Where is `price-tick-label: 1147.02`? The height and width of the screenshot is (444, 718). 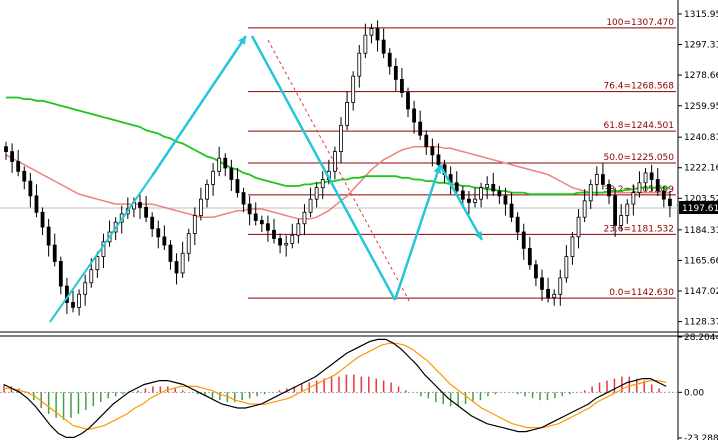
price-tick-label: 1147.02 is located at coordinates (701, 292).